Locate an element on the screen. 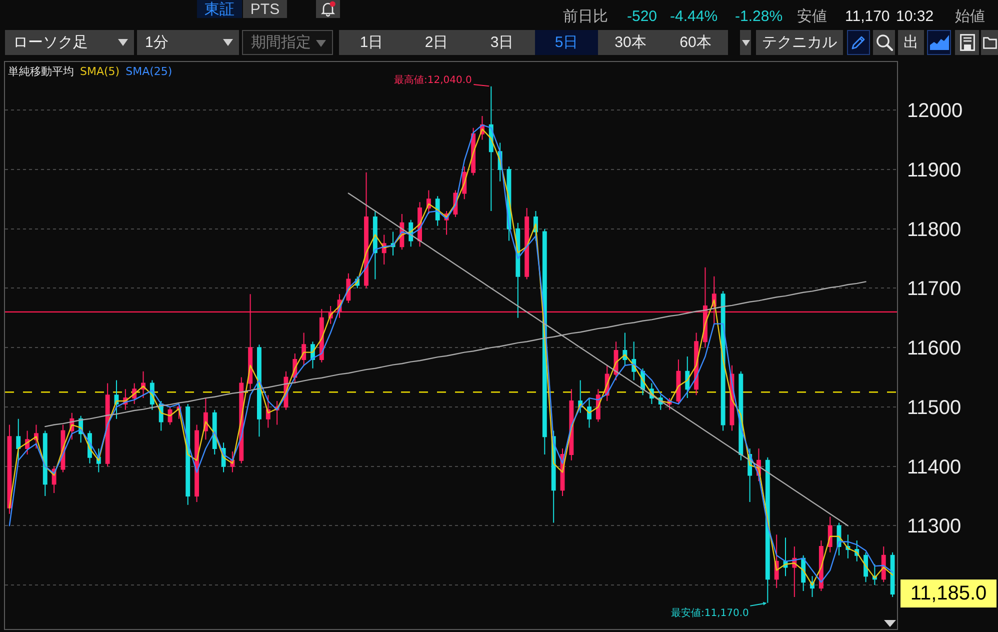  button: テクニカル is located at coordinates (799, 42).